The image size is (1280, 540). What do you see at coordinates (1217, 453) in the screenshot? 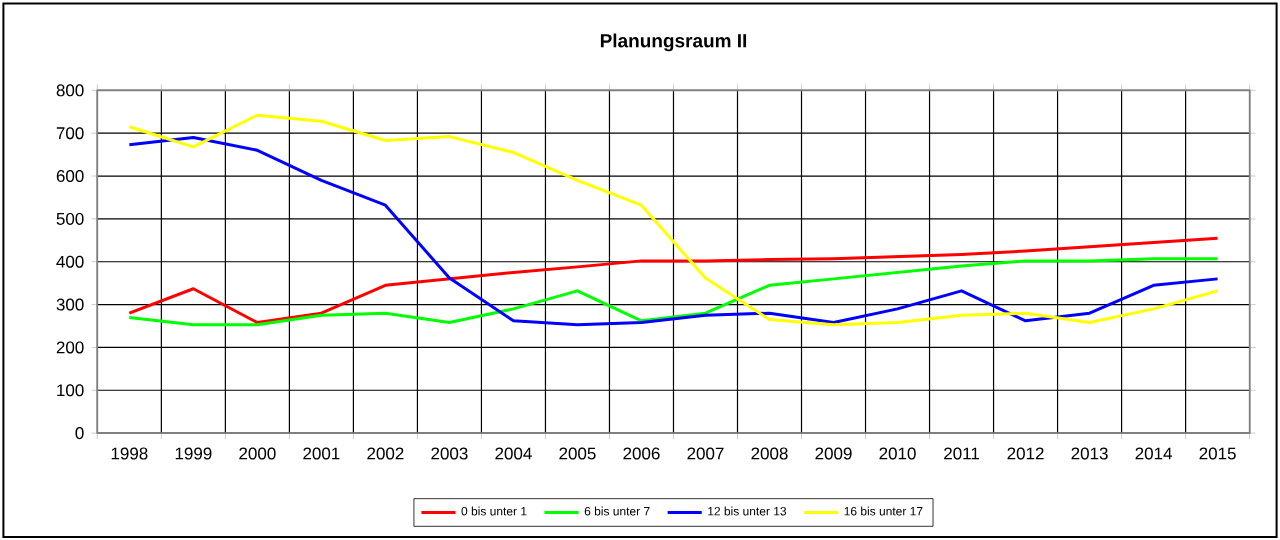
I see `x-tick-label: 2015` at bounding box center [1217, 453].